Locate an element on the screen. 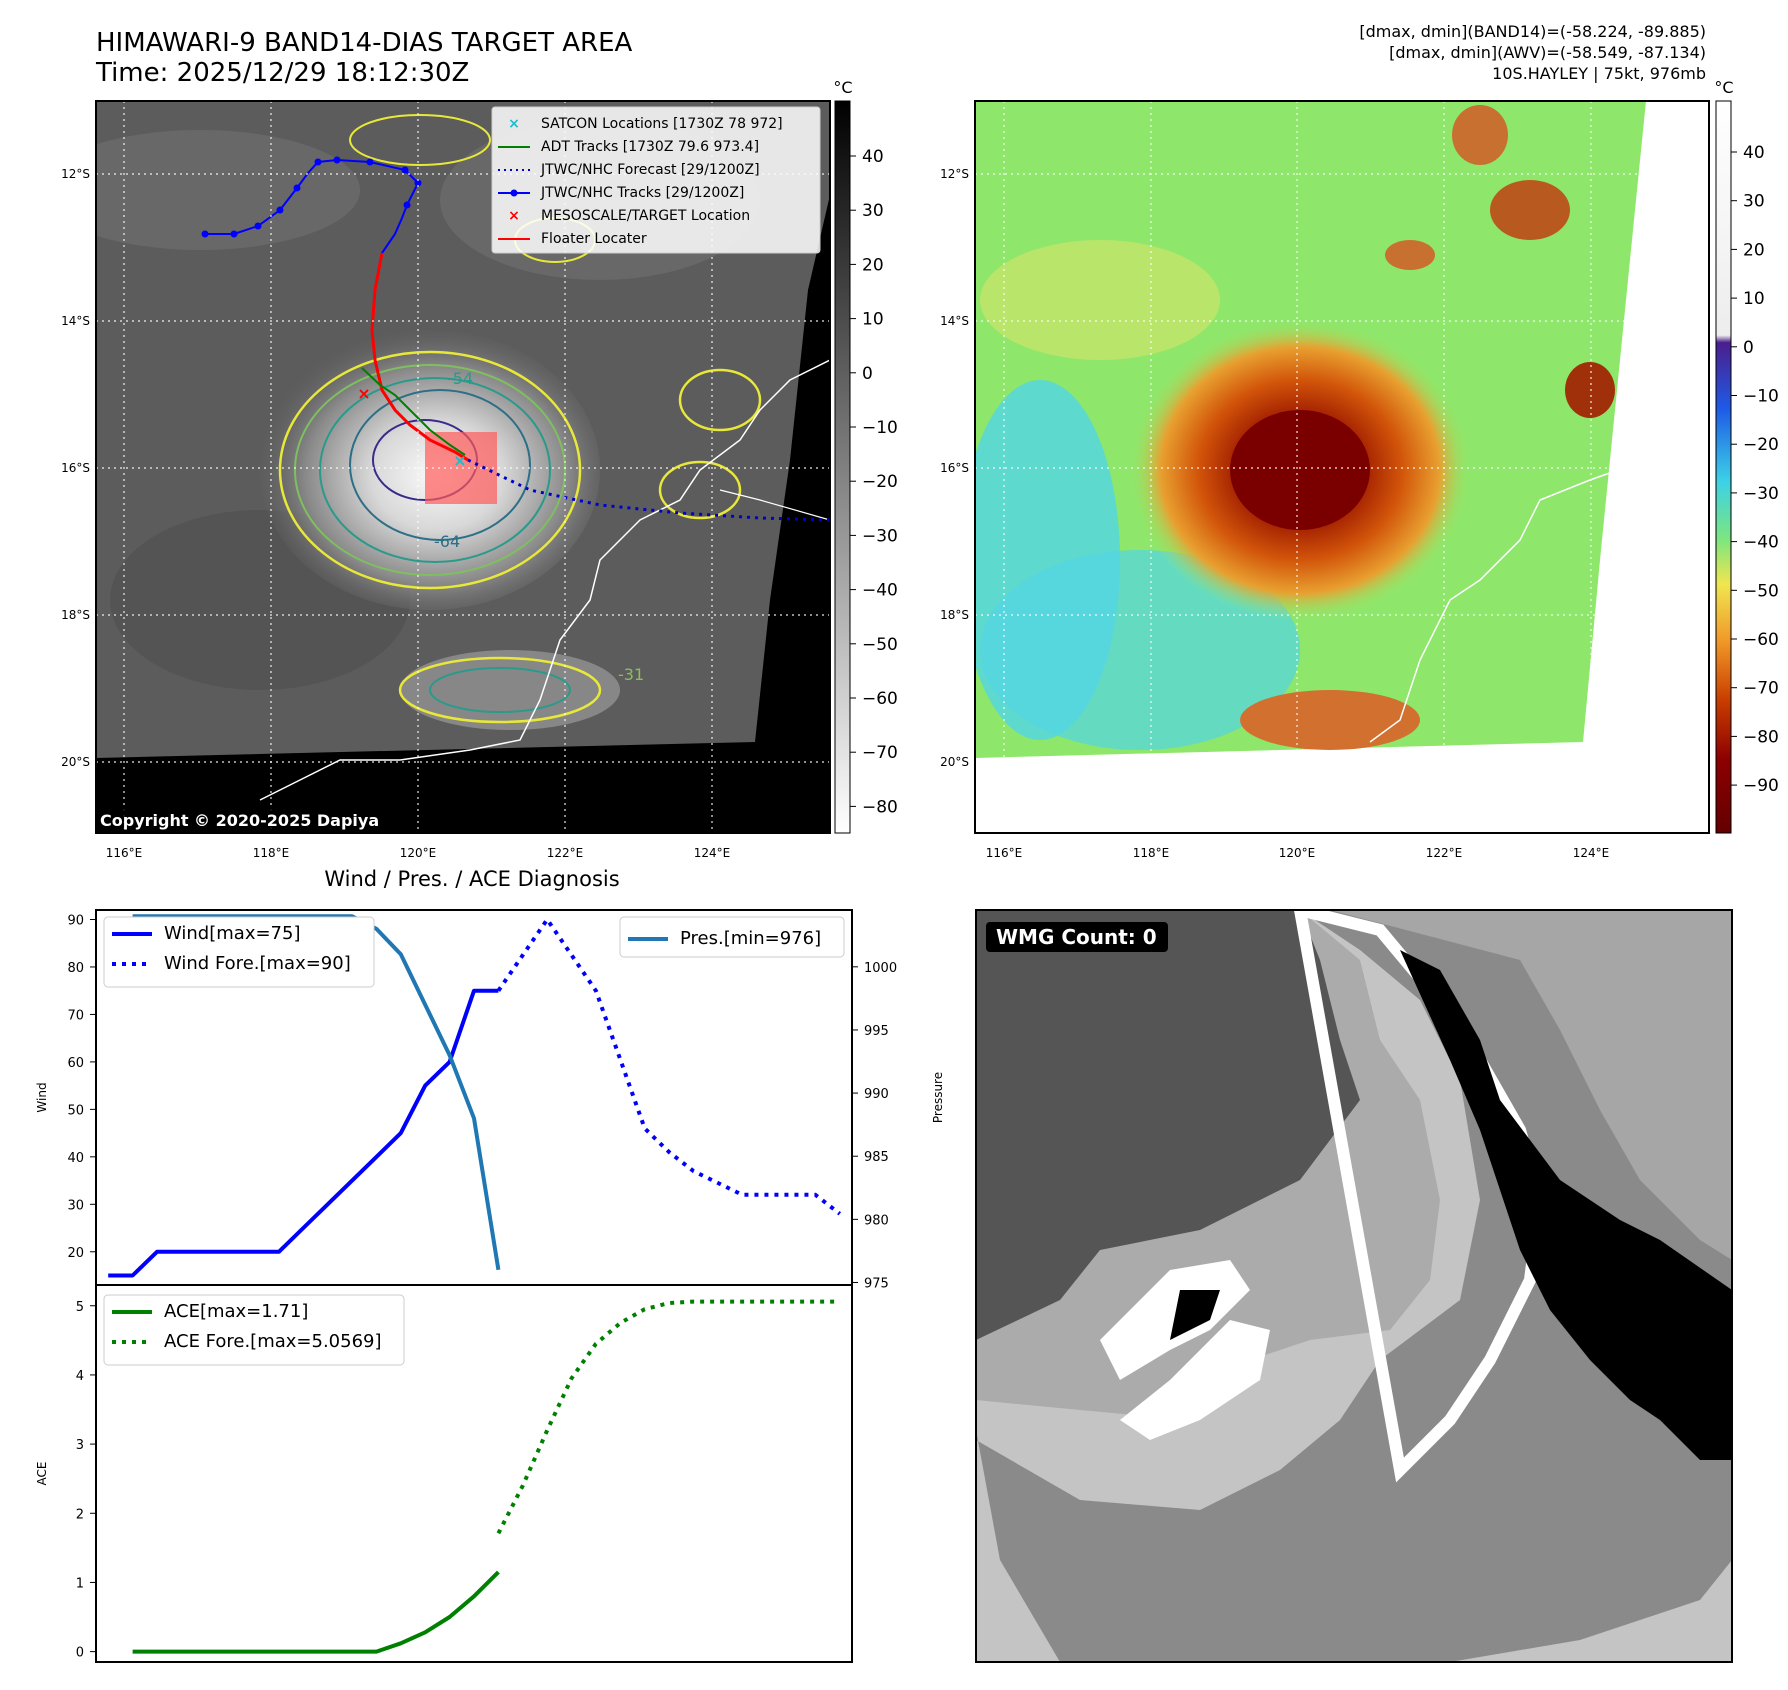  y-right-tick-label: 1000 is located at coordinates (880, 968).